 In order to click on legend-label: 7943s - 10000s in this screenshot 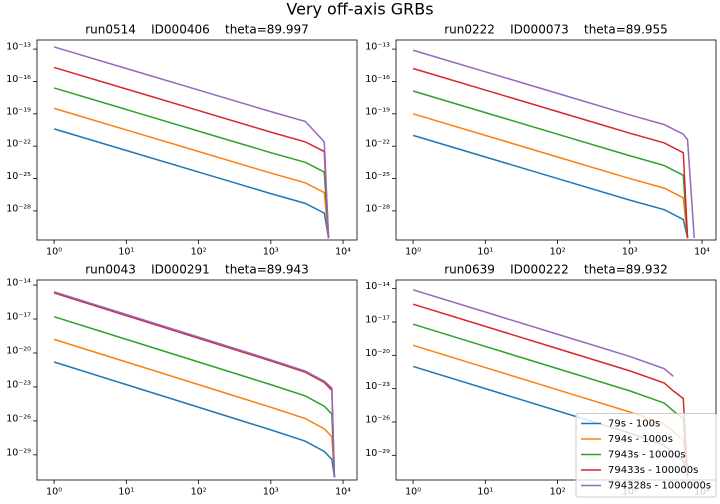, I will do `click(647, 455)`.